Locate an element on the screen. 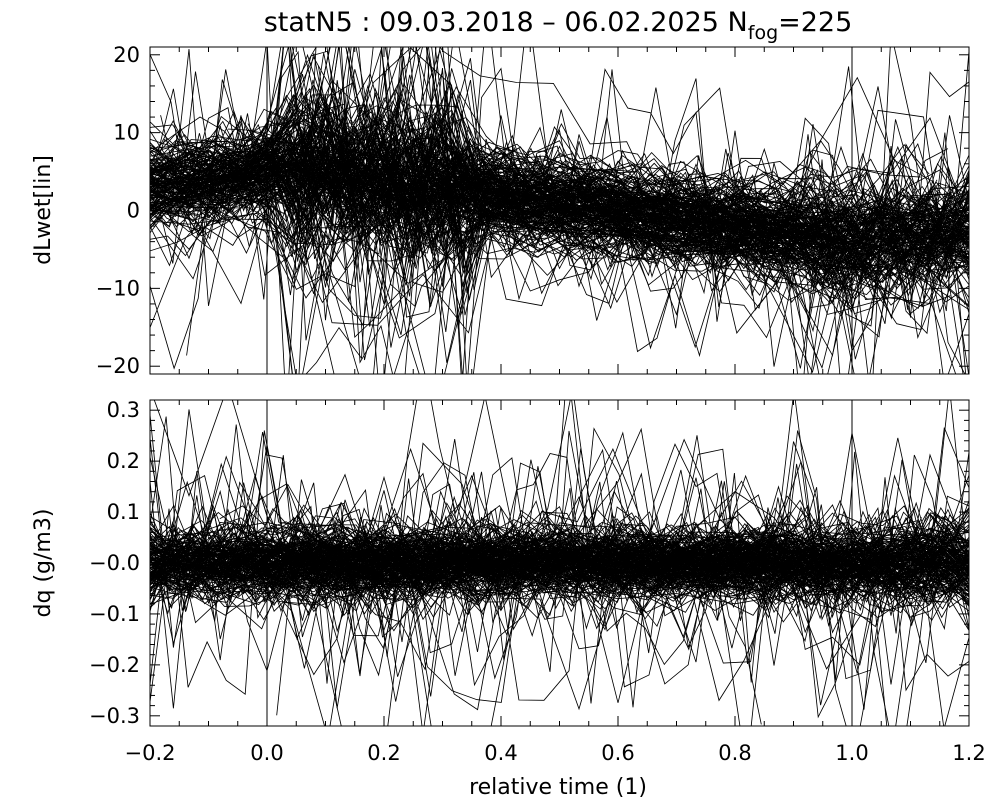 The width and height of the screenshot is (1000, 800). x-tick-label: 0.2 is located at coordinates (383, 753).